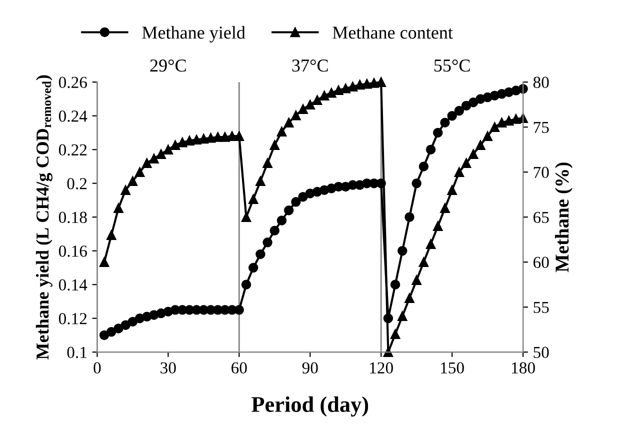 This screenshot has height=432, width=619. Describe the element at coordinates (541, 308) in the screenshot. I see `y2-tick-label: 55` at that location.